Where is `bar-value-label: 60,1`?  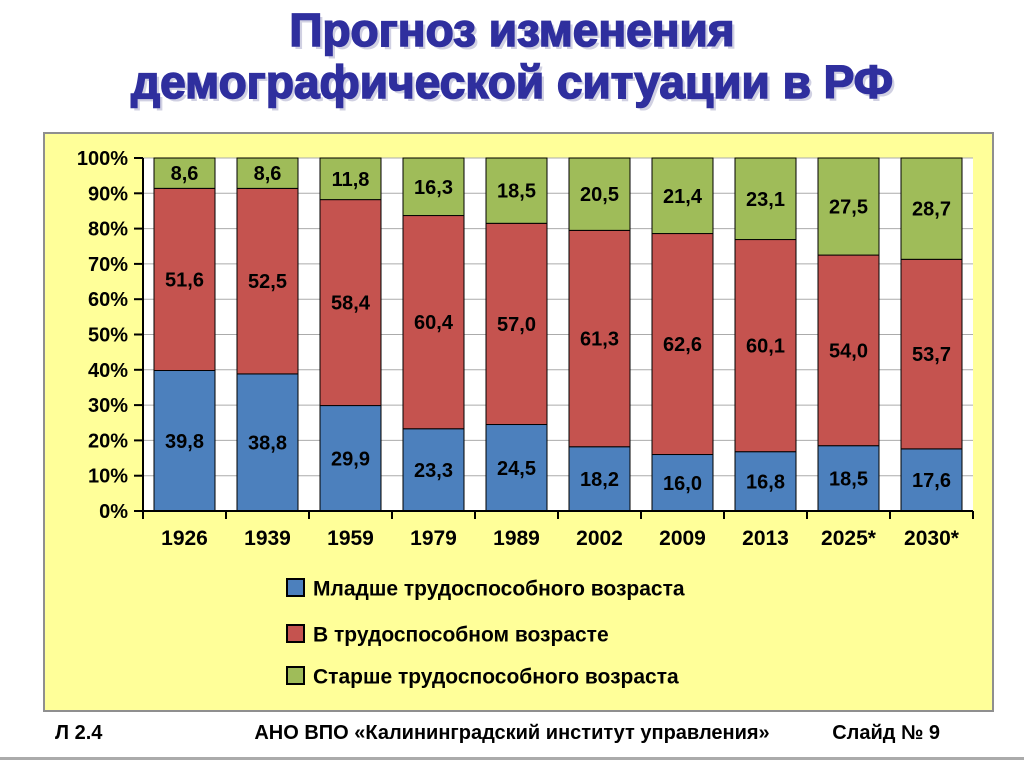 bar-value-label: 60,1 is located at coordinates (765, 347).